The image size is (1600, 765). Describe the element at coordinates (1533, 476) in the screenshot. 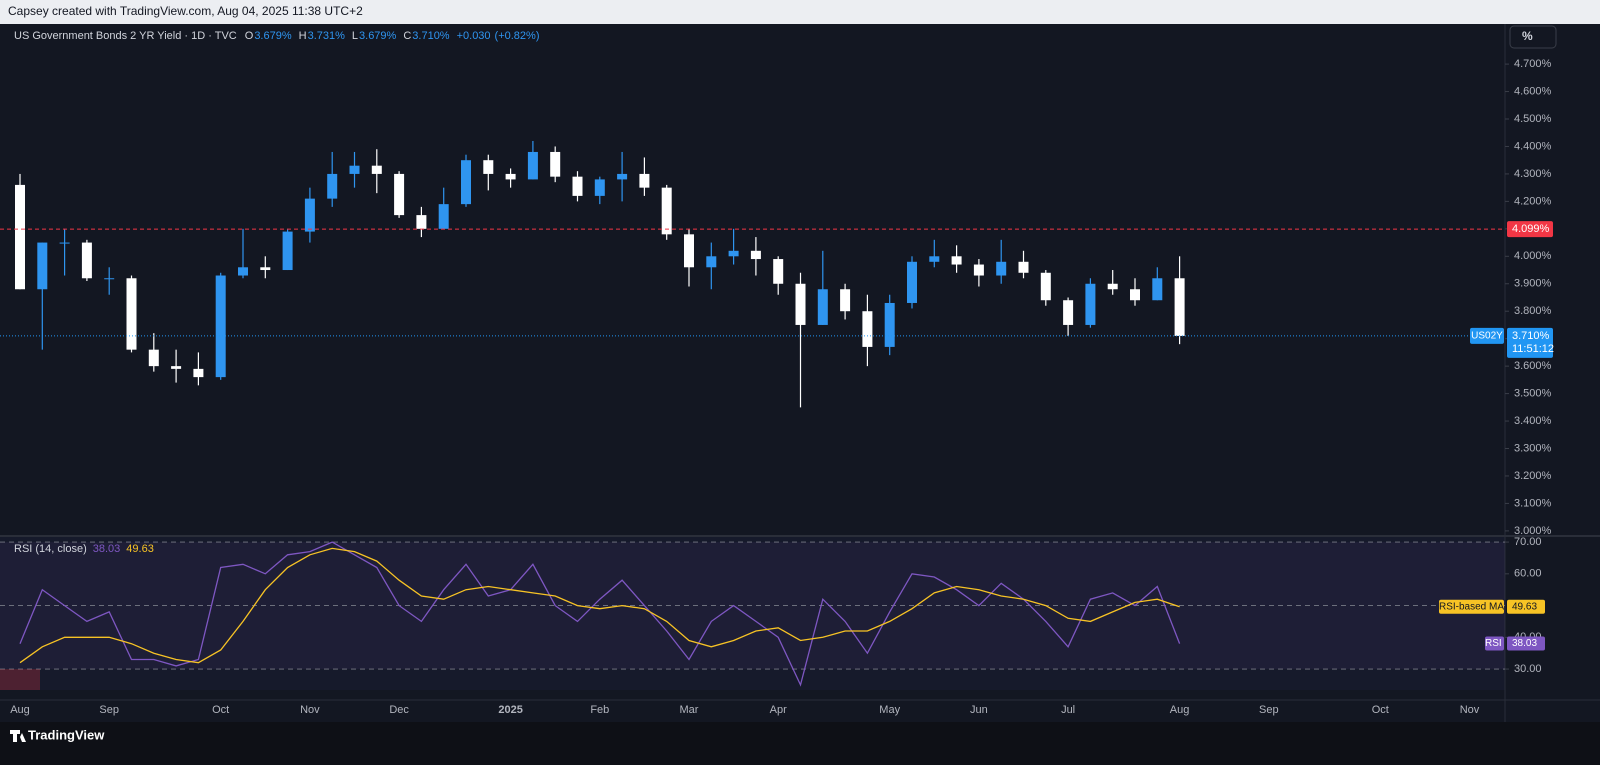

I see `y-tick-label: 3.200%` at that location.